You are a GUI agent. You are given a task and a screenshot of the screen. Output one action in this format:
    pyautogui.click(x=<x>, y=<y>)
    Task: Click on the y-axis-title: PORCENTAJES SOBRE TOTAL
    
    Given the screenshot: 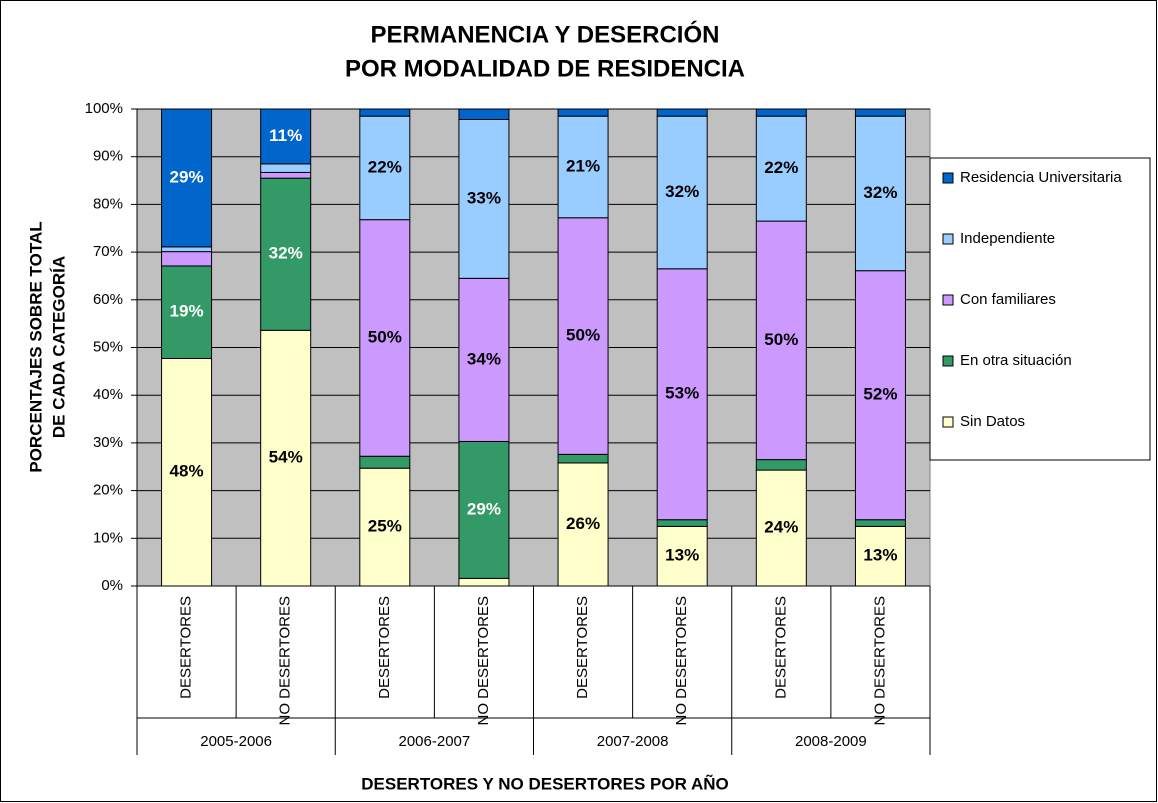 What is the action you would take?
    pyautogui.click(x=35, y=346)
    